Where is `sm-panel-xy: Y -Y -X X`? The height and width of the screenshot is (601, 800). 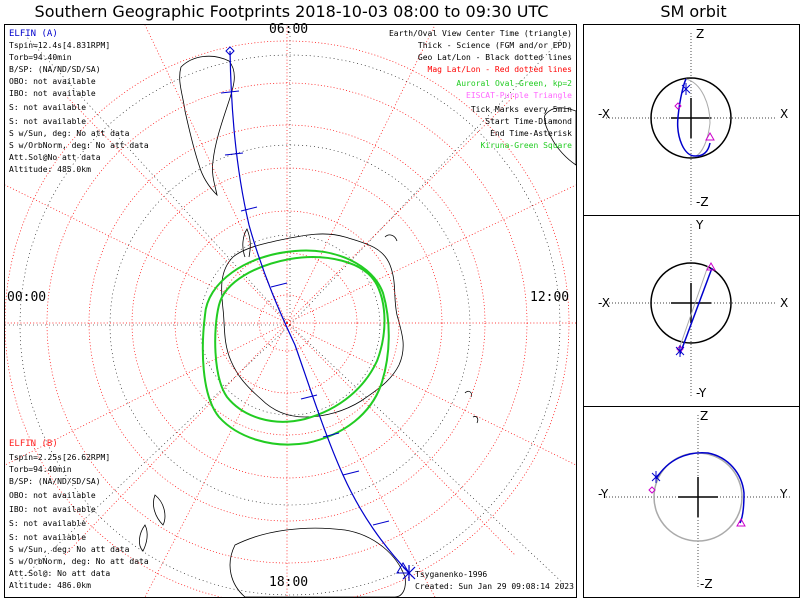 sm-panel-xy: Y -Y -X X is located at coordinates (691, 311).